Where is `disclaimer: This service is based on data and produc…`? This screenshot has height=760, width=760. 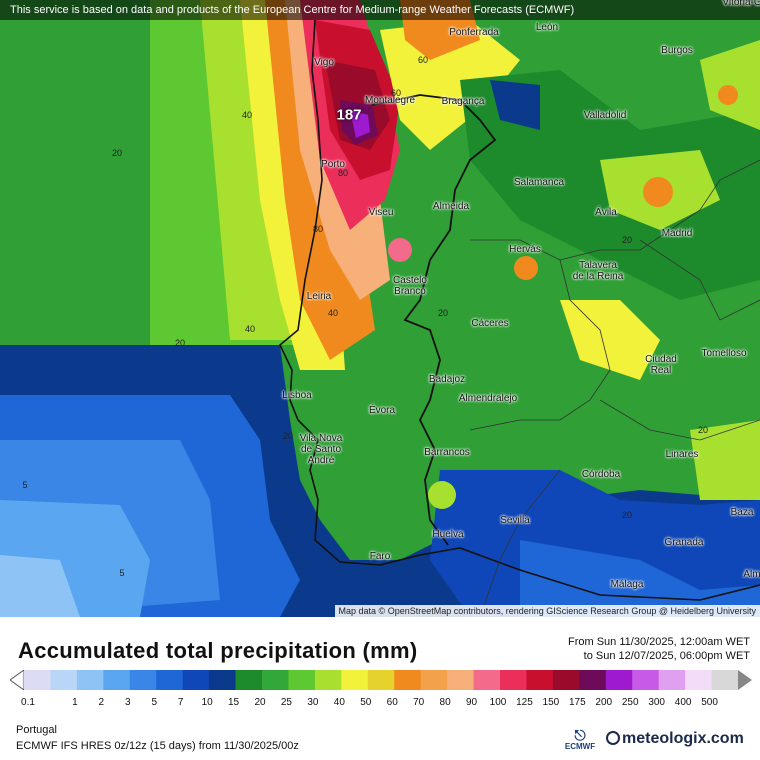 disclaimer: This service is based on data and produc… is located at coordinates (380, 10).